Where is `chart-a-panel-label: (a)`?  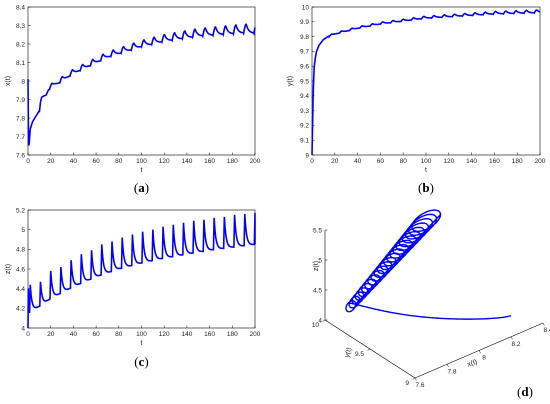
chart-a-panel-label: (a) is located at coordinates (141, 187).